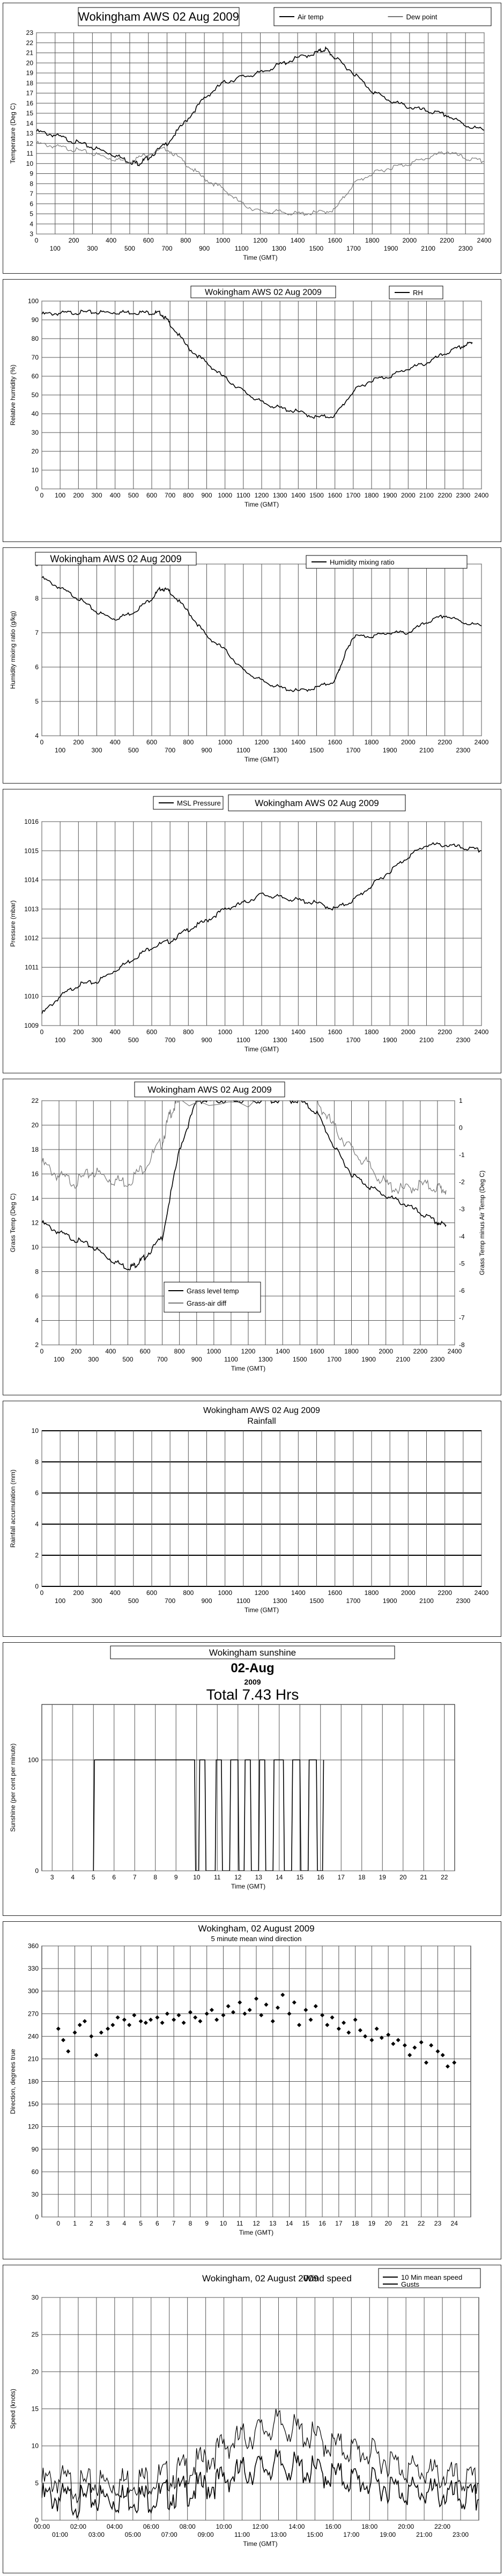  What do you see at coordinates (37, 701) in the screenshot?
I see `y-tick-label: 5` at bounding box center [37, 701].